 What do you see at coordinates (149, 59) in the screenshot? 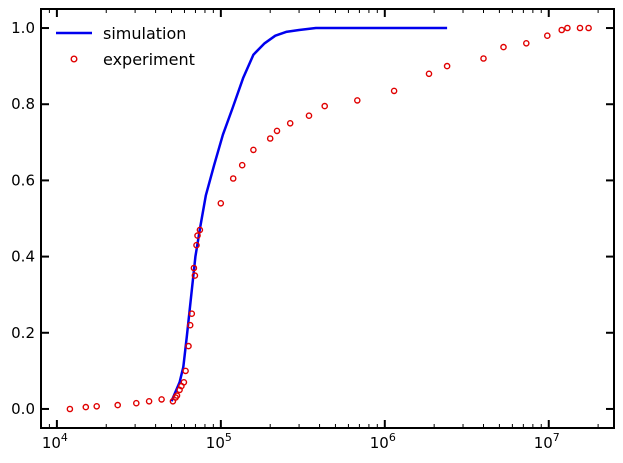
I see `legend-experiment-label: experiment` at bounding box center [149, 59].